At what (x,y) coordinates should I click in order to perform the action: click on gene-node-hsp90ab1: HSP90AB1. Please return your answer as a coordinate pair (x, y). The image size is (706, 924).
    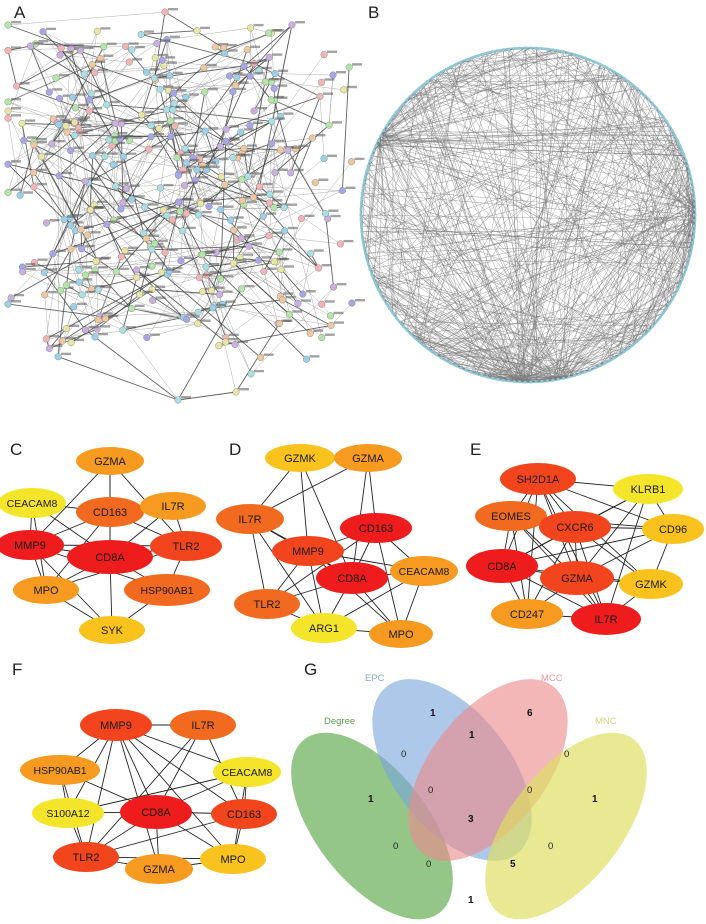
    Looking at the image, I should click on (167, 590).